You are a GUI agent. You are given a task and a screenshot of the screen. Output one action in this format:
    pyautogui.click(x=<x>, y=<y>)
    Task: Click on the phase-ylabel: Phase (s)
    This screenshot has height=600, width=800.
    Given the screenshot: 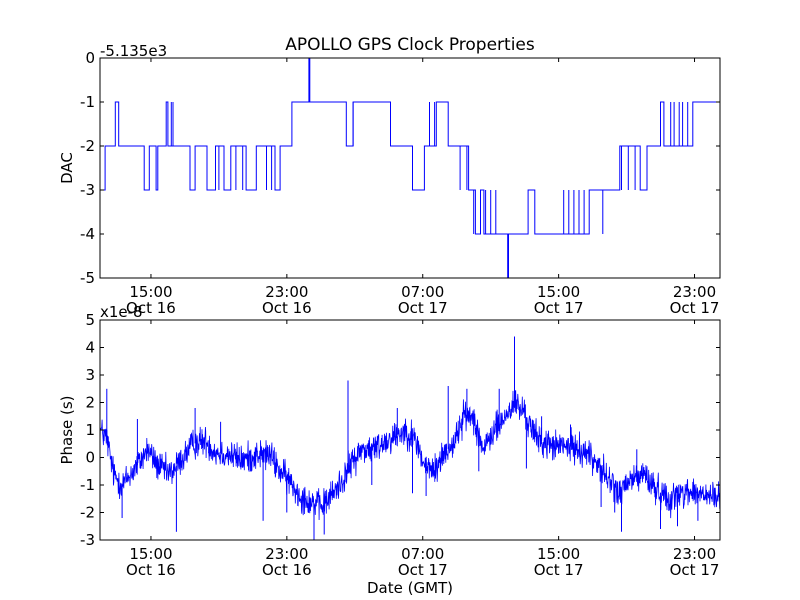 What is the action you would take?
    pyautogui.click(x=67, y=429)
    